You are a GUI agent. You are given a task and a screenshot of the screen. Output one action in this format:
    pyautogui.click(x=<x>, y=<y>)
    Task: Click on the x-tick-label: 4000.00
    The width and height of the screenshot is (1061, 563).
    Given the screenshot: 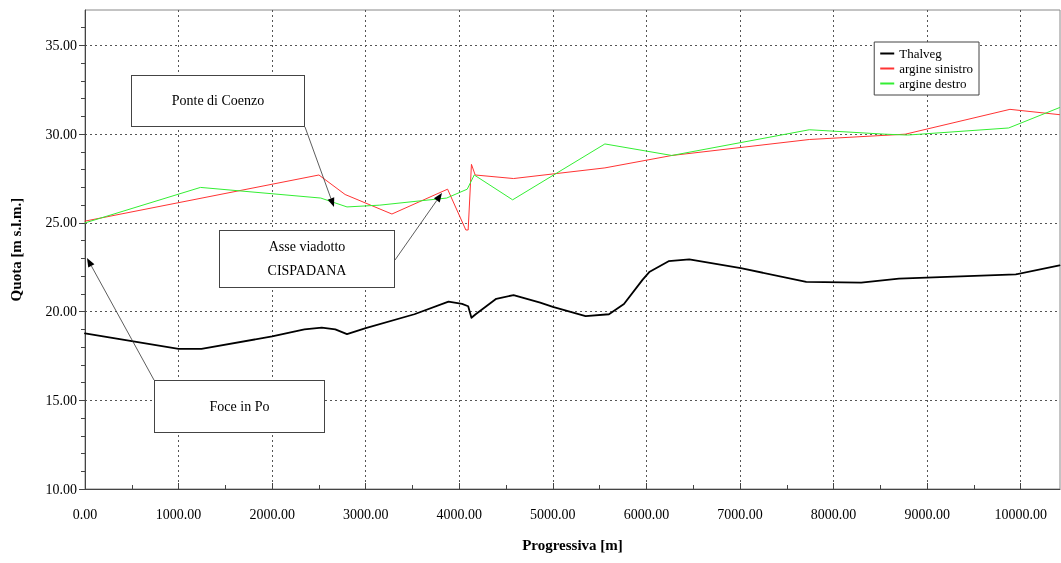 What is the action you would take?
    pyautogui.click(x=459, y=514)
    